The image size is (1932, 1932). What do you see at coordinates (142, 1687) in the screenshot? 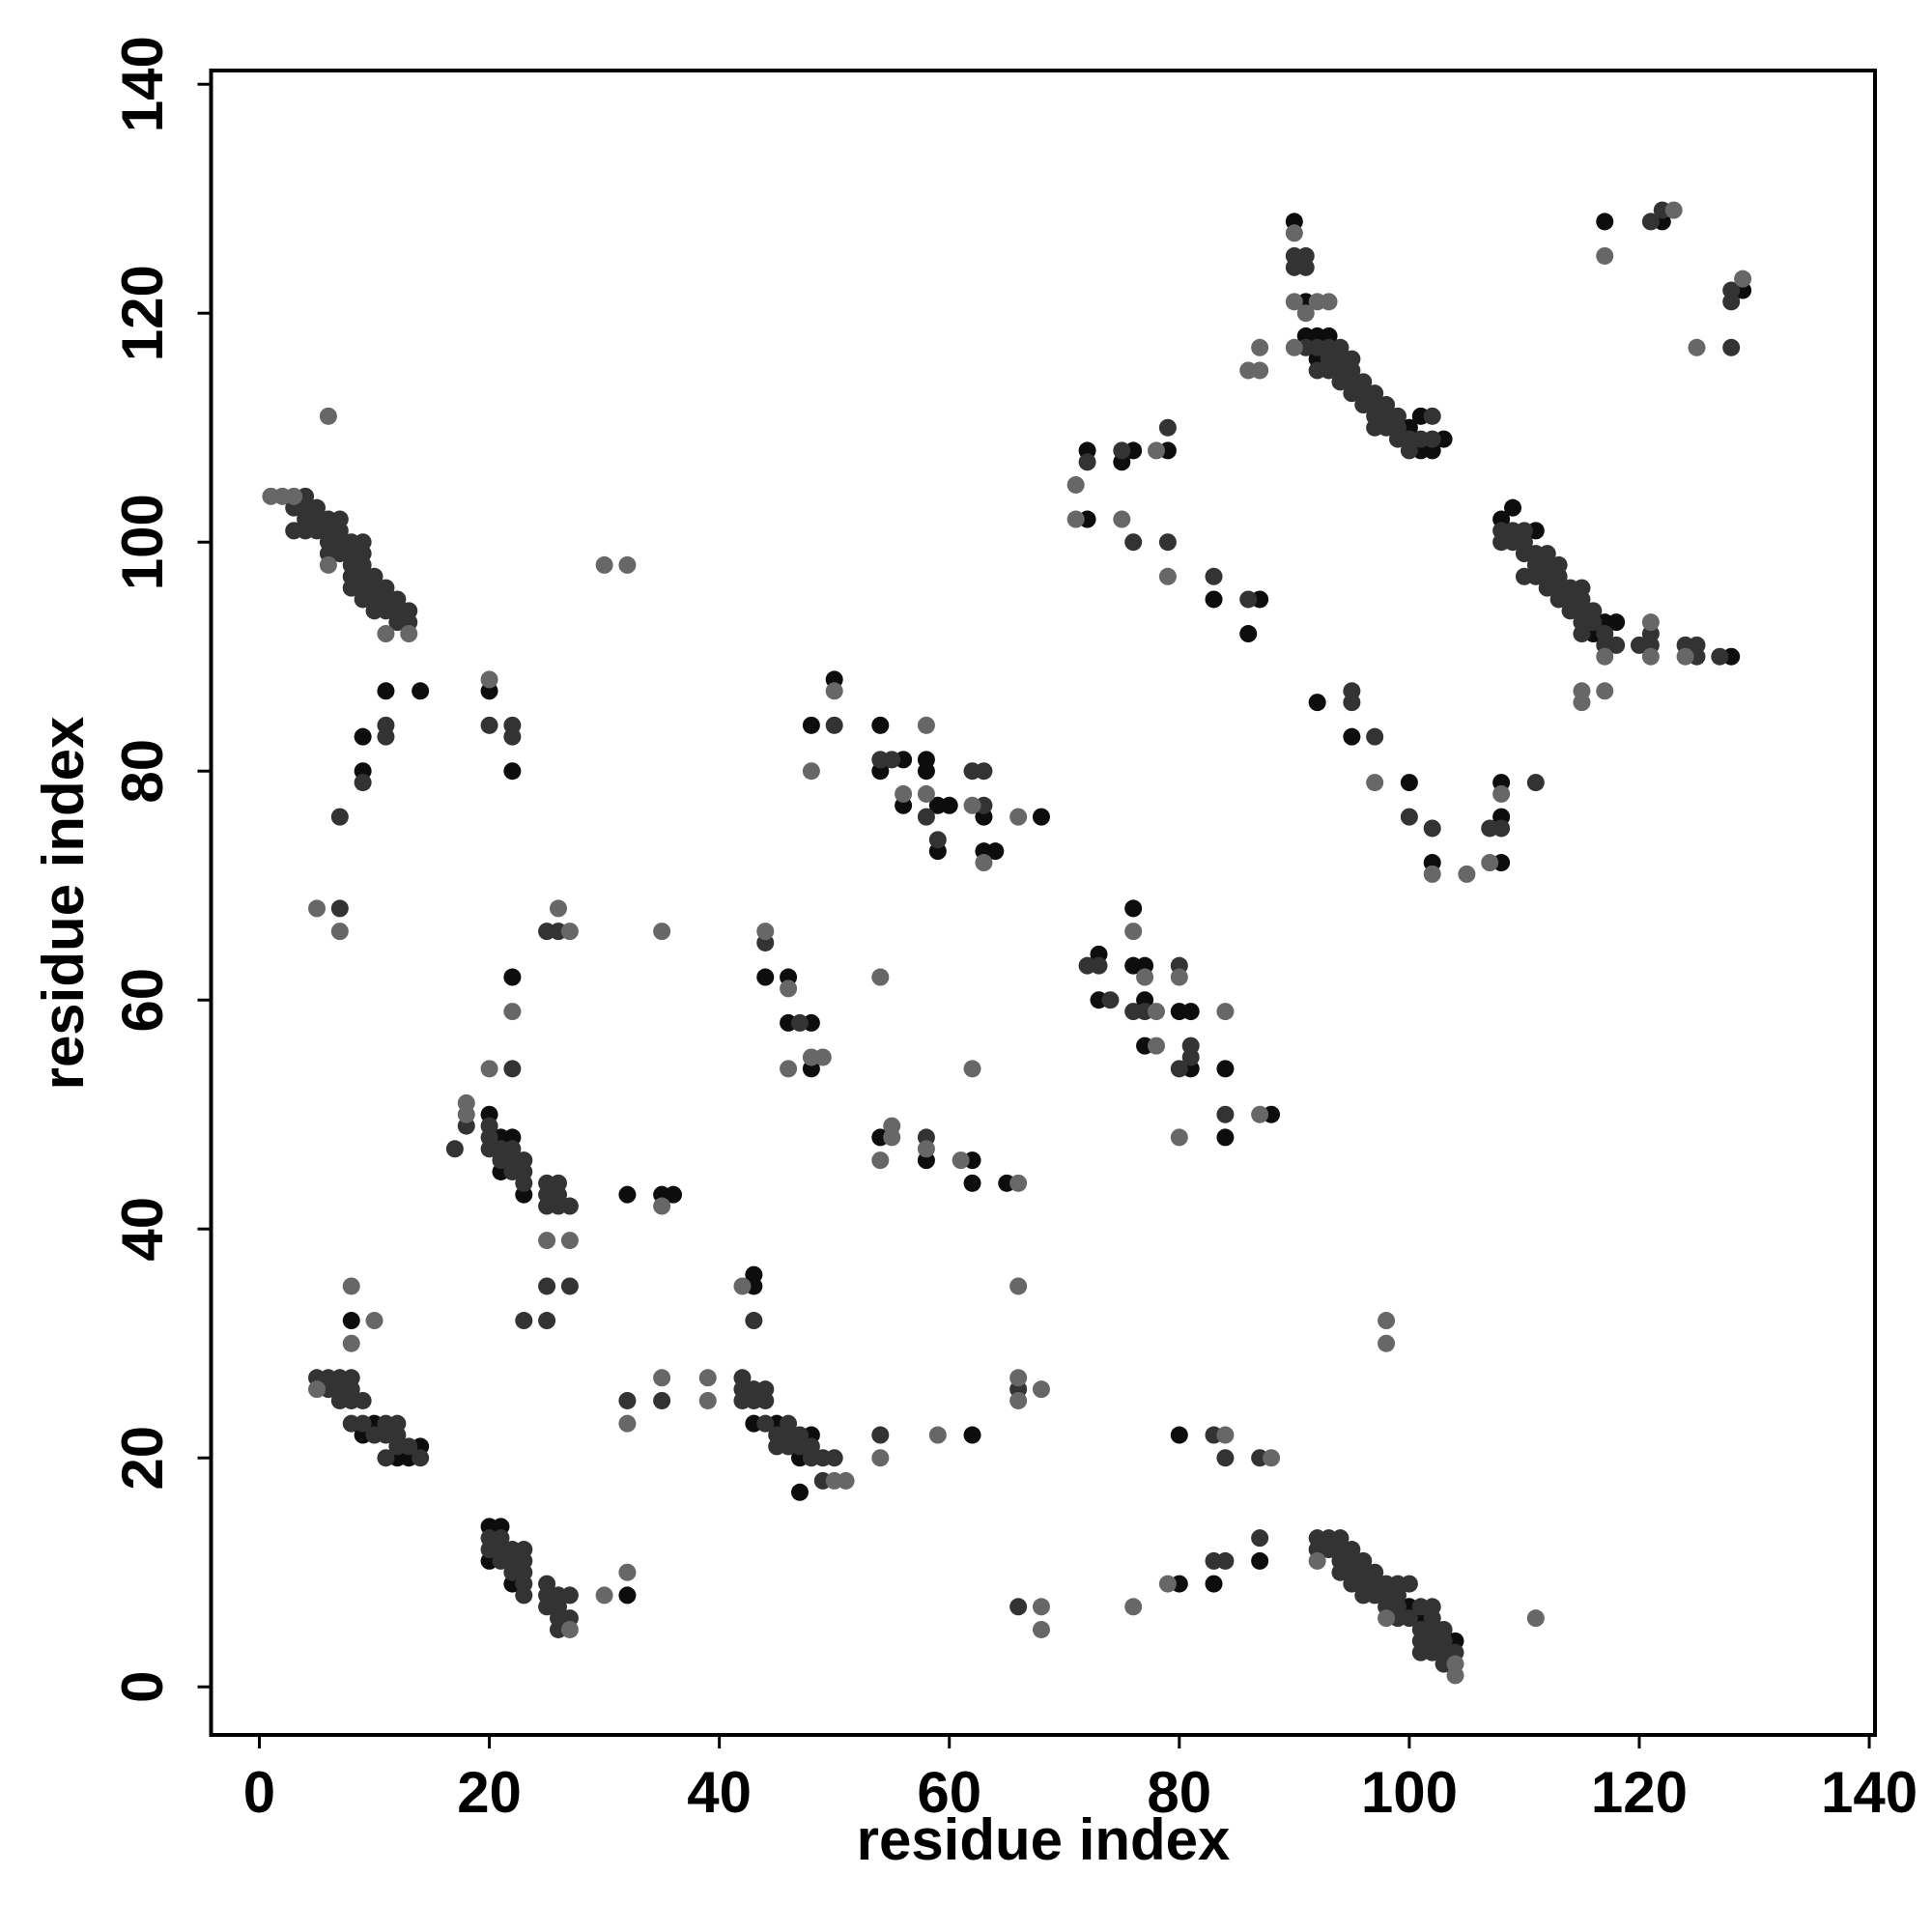
I see `y-tick-label: 0` at bounding box center [142, 1687].